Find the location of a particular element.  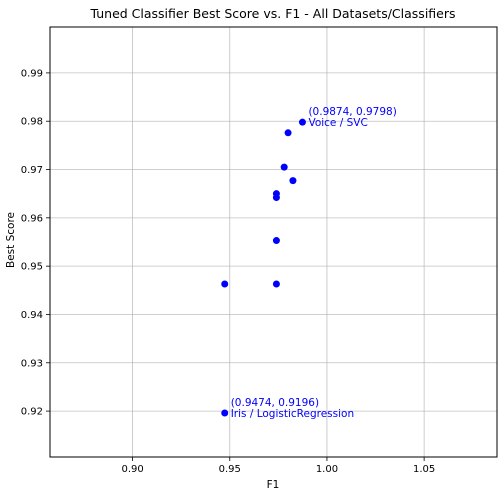

y-tick-label: 0.99 is located at coordinates (32, 73).